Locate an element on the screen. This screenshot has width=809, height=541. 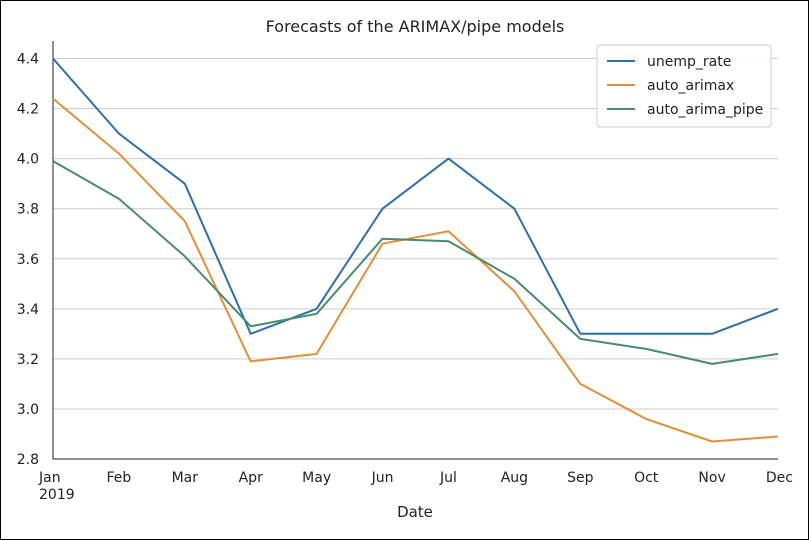
y-tick-label: 3.6 is located at coordinates (28, 260).